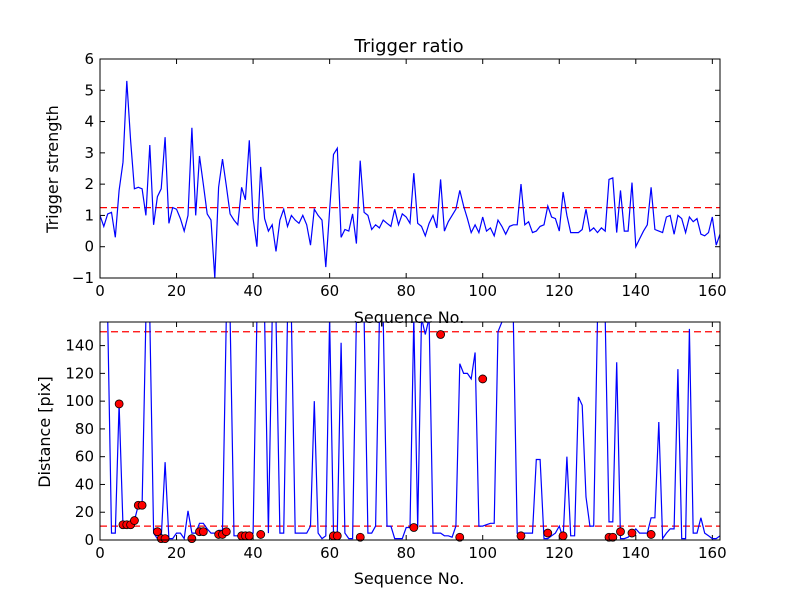 This screenshot has height=604, width=800. I want to click on y-axis-label: Trigger strength, so click(52, 169).